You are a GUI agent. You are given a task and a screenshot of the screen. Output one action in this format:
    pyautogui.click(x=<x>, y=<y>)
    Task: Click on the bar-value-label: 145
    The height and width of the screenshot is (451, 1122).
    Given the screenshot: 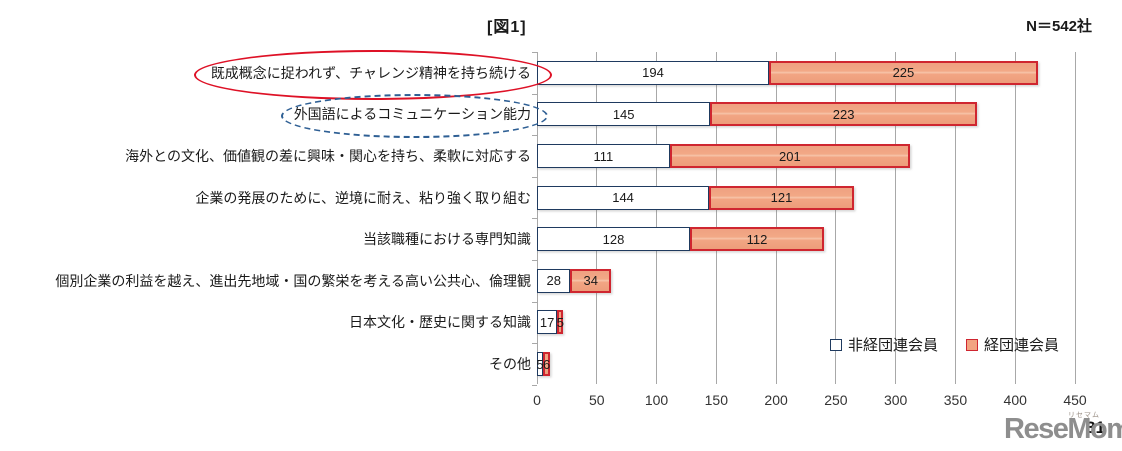 What is the action you would take?
    pyautogui.click(x=623, y=114)
    